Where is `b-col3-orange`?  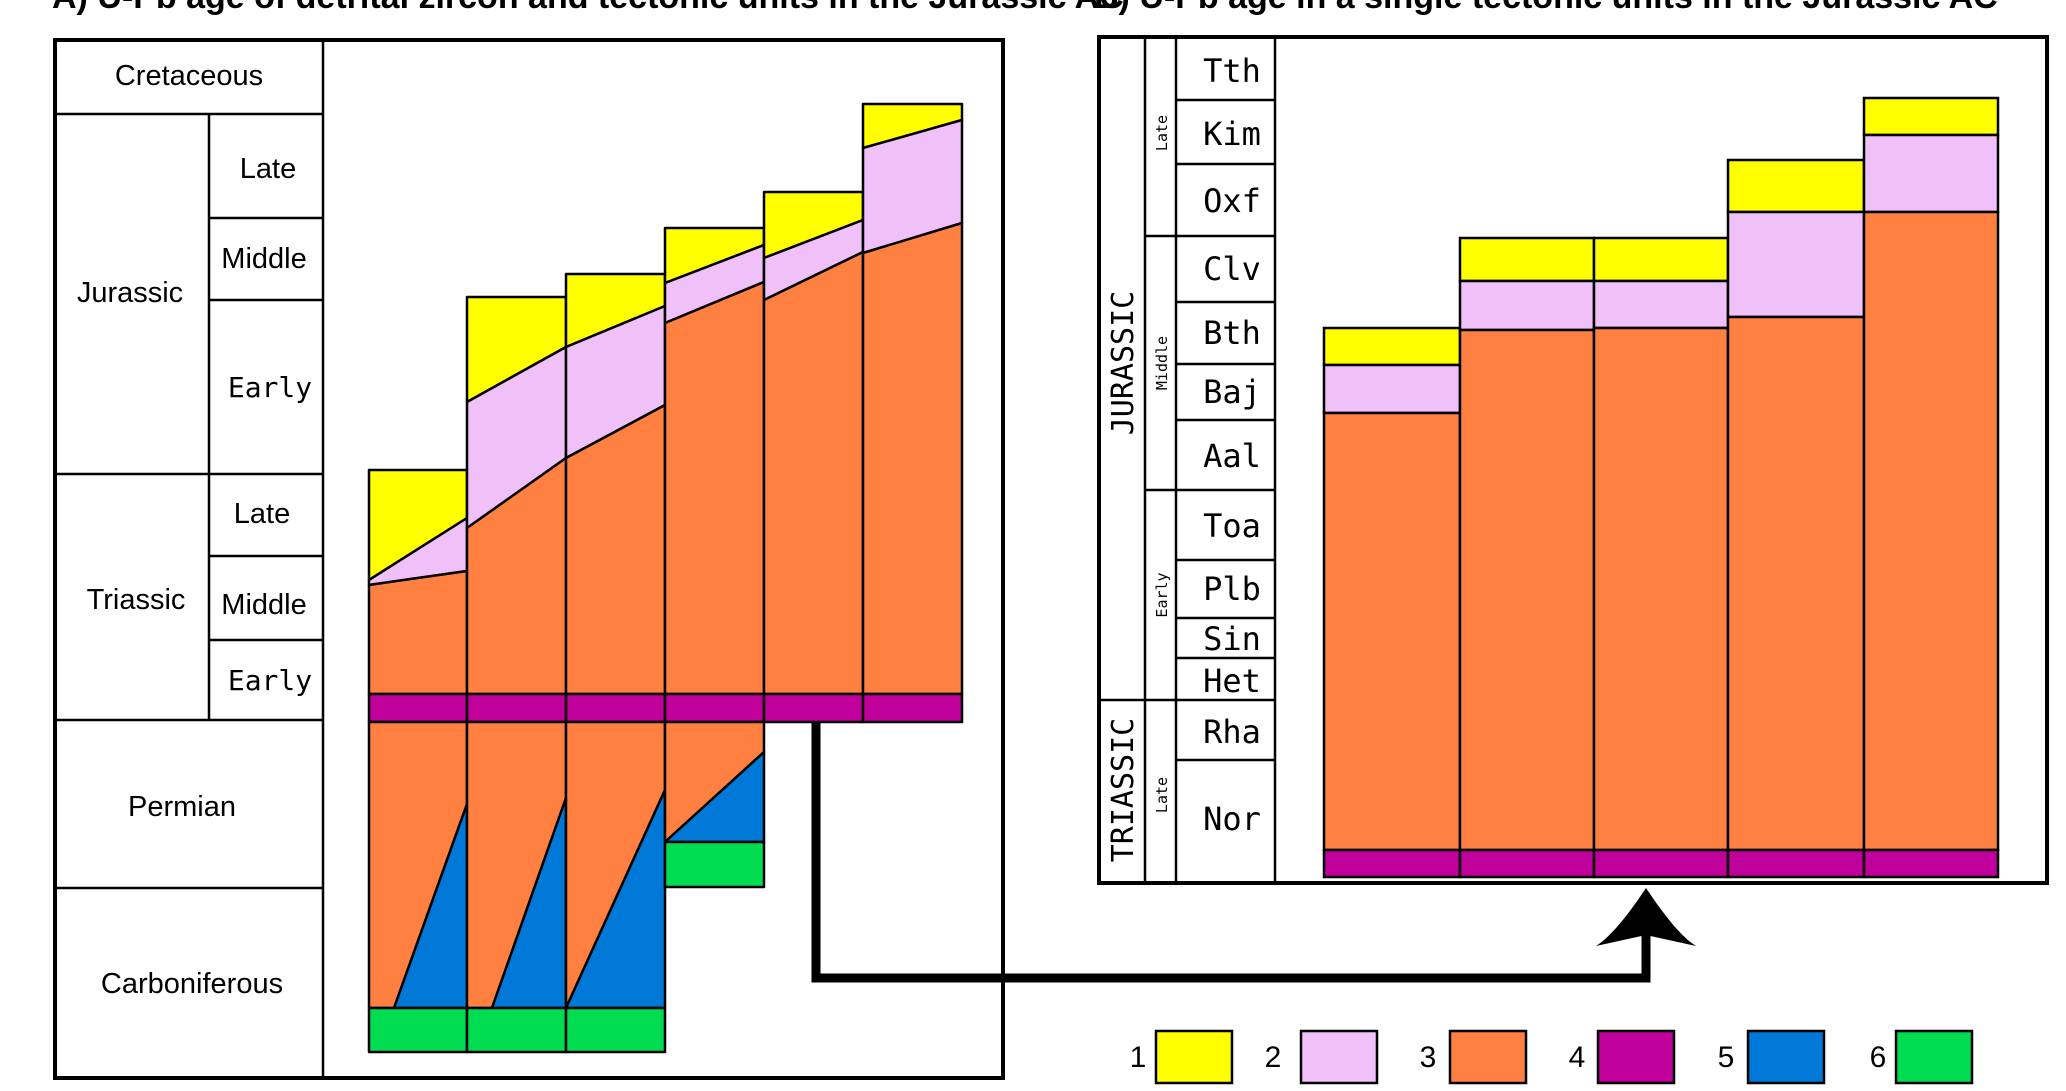 b-col3-orange is located at coordinates (1661, 589).